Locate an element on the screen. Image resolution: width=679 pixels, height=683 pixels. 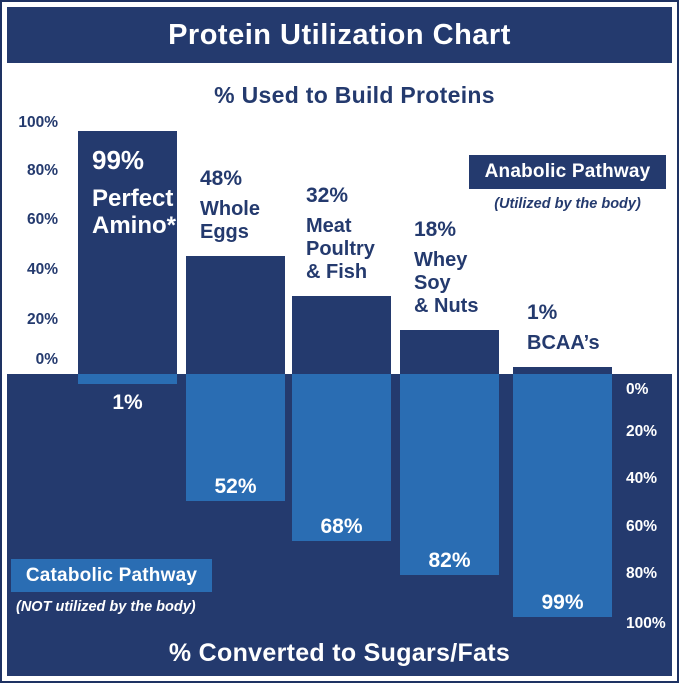
anabolic-legend-label: Anabolic Pathway is located at coordinates (567, 171).